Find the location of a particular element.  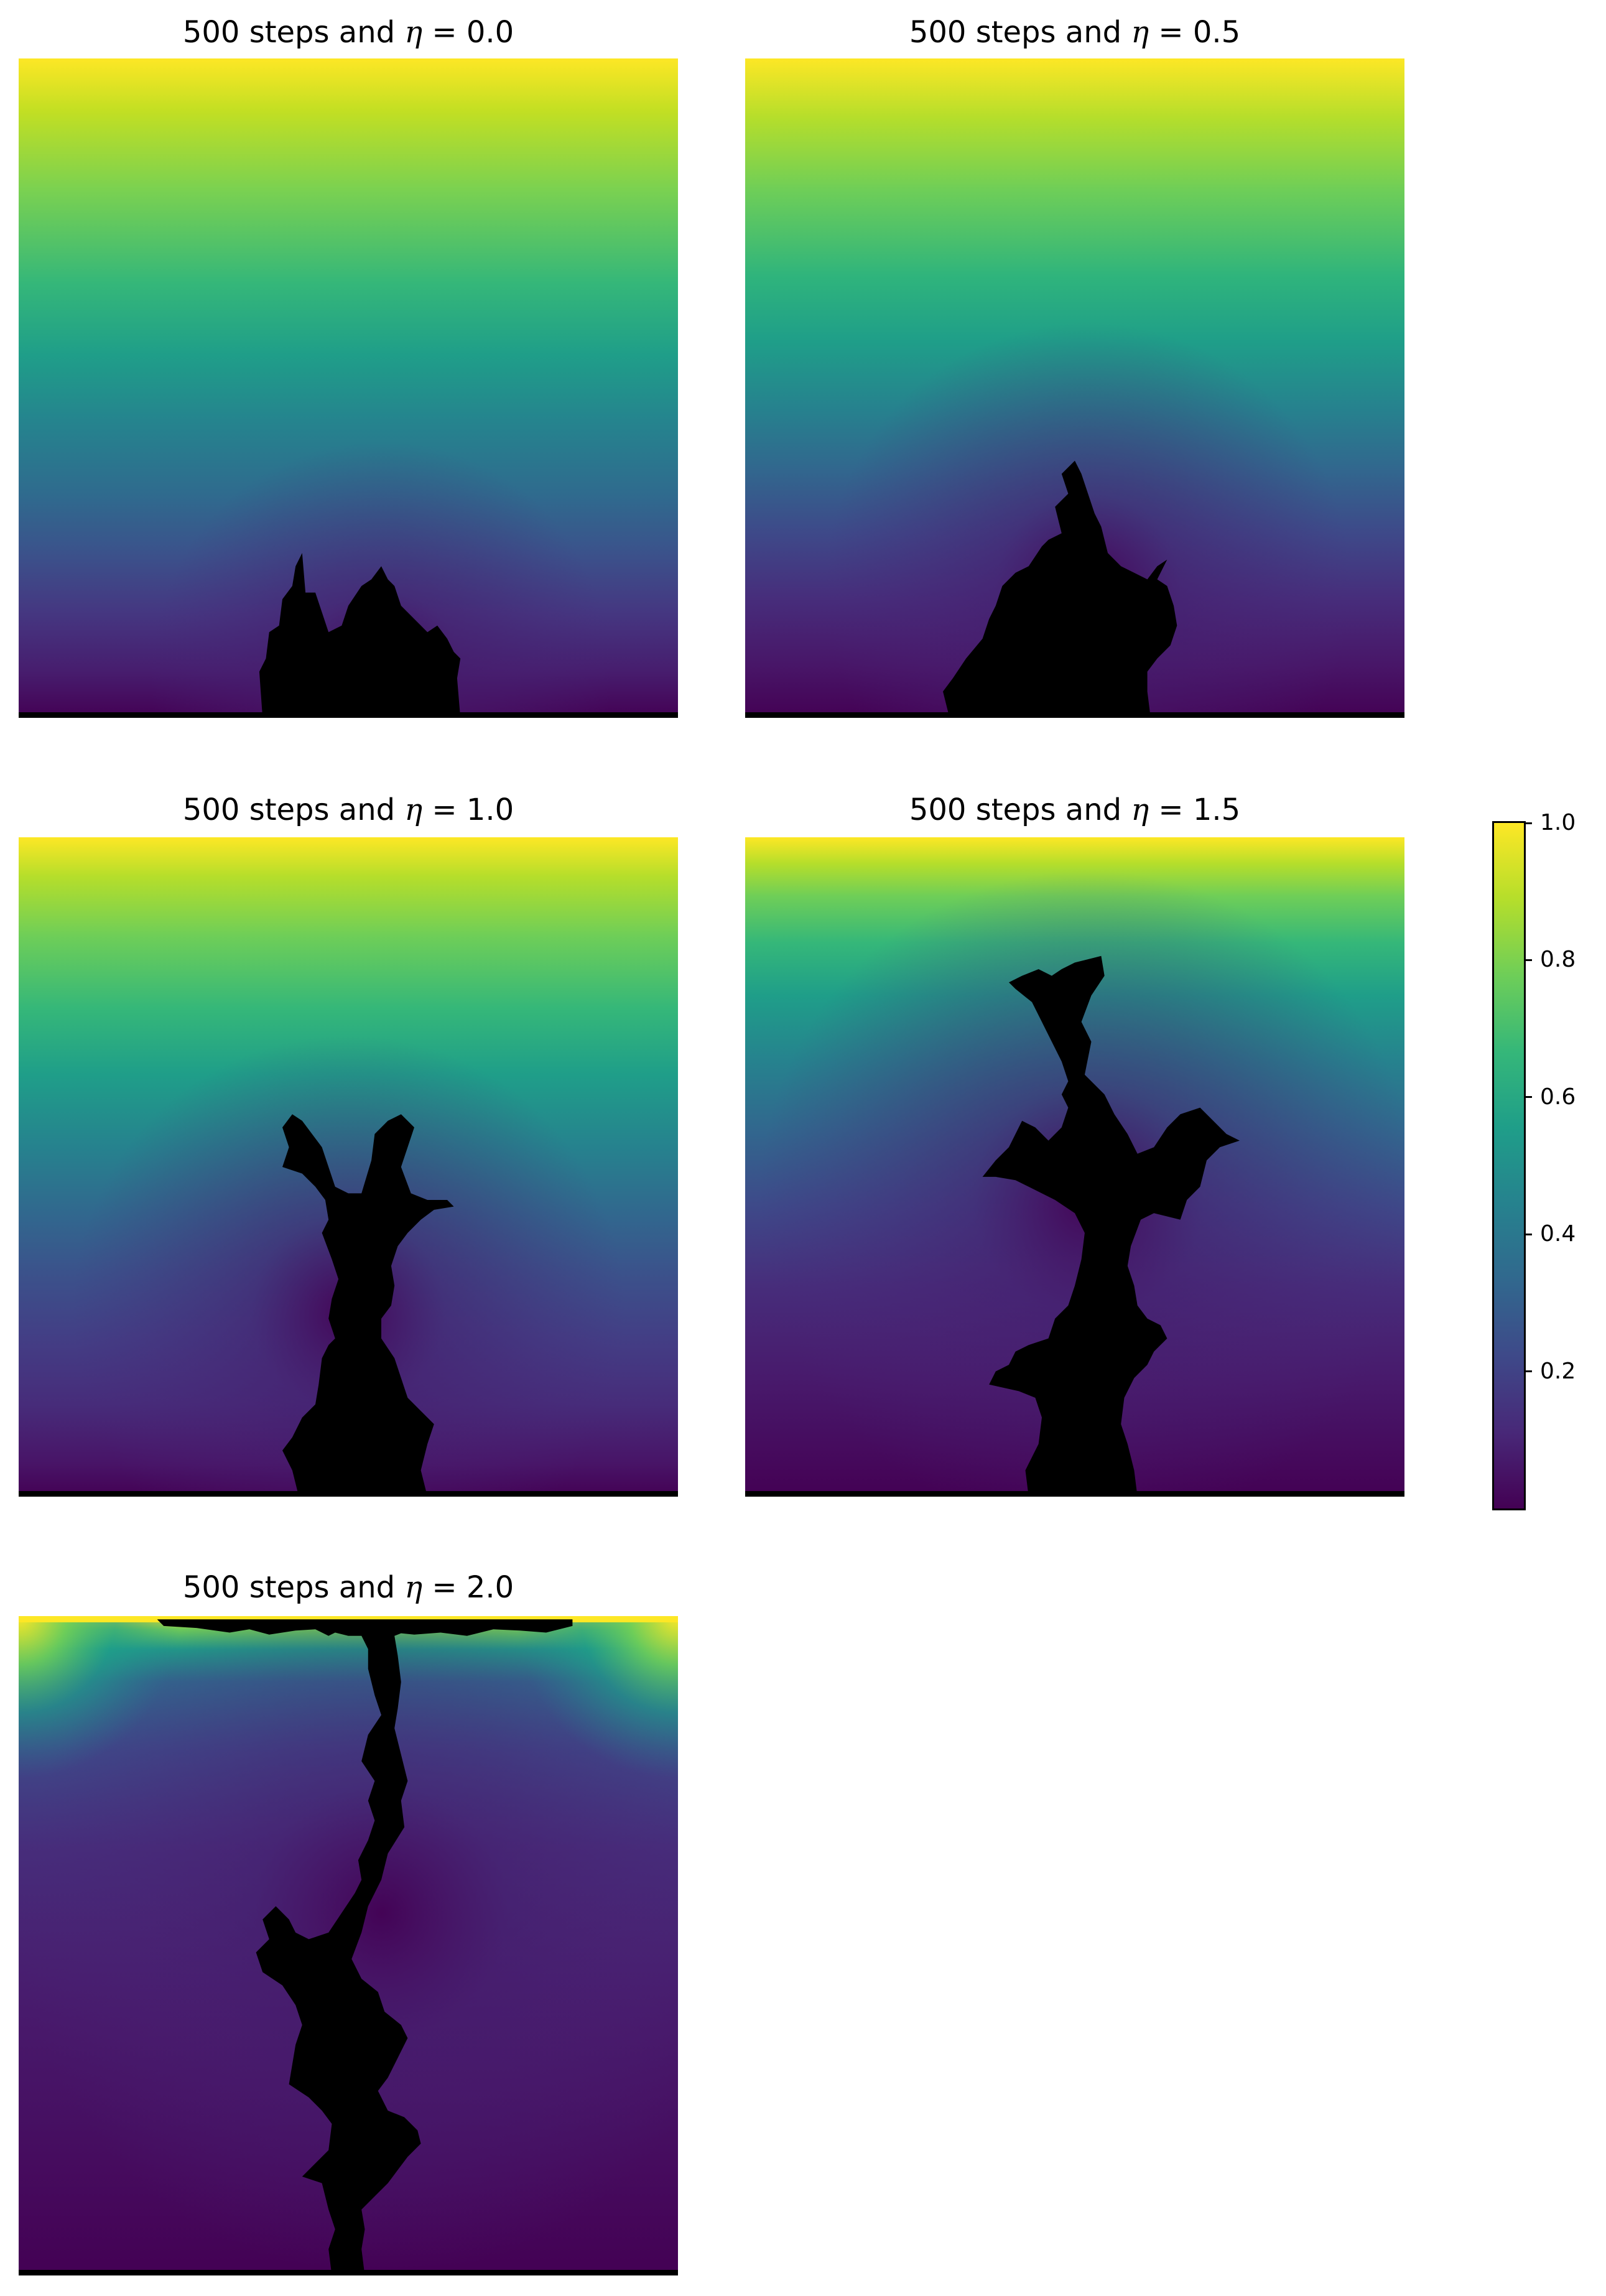

top-boundary is located at coordinates (348, 1619).